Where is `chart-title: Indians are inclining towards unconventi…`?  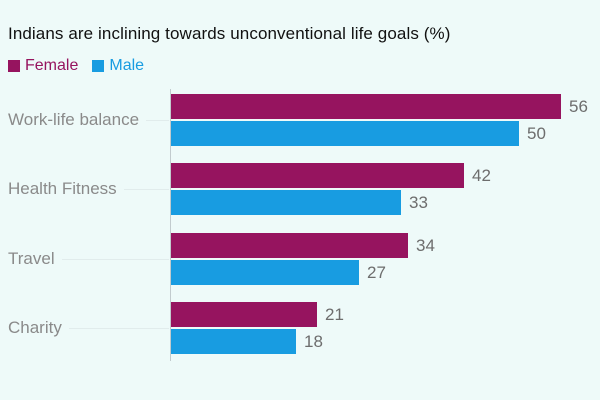
chart-title: Indians are inclining towards unconventi… is located at coordinates (229, 33).